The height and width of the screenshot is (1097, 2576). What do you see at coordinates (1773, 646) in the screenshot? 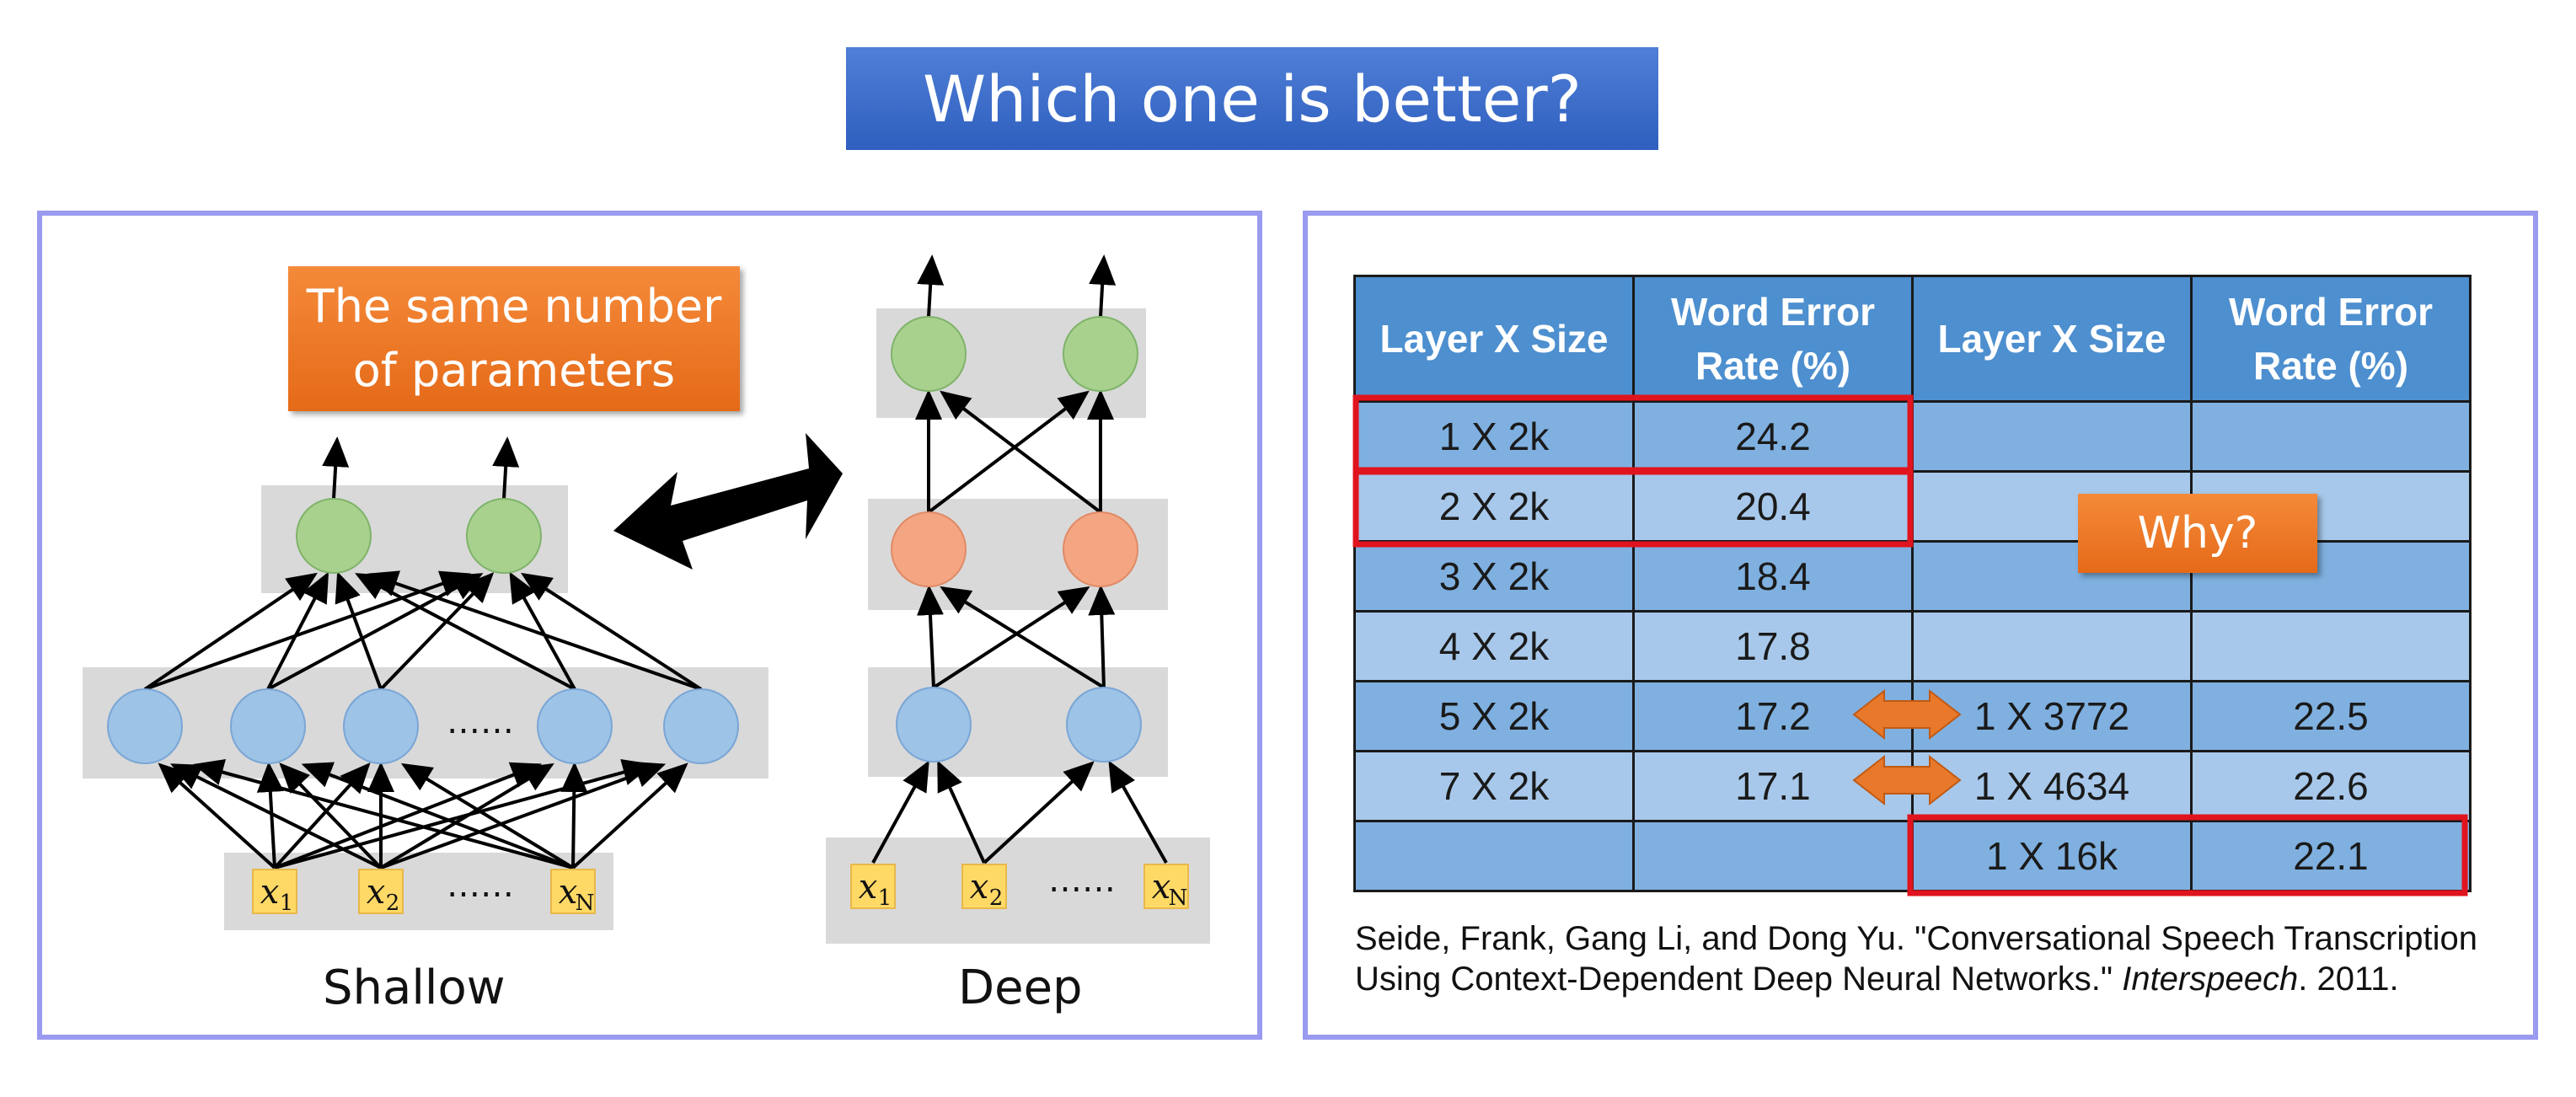
I see `table-cell: 17.8` at bounding box center [1773, 646].